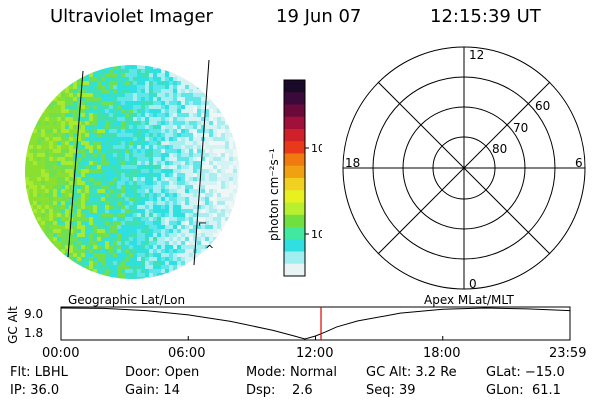 The height and width of the screenshot is (400, 600). What do you see at coordinates (294, 184) in the screenshot?
I see `colorbar-cell` at bounding box center [294, 184].